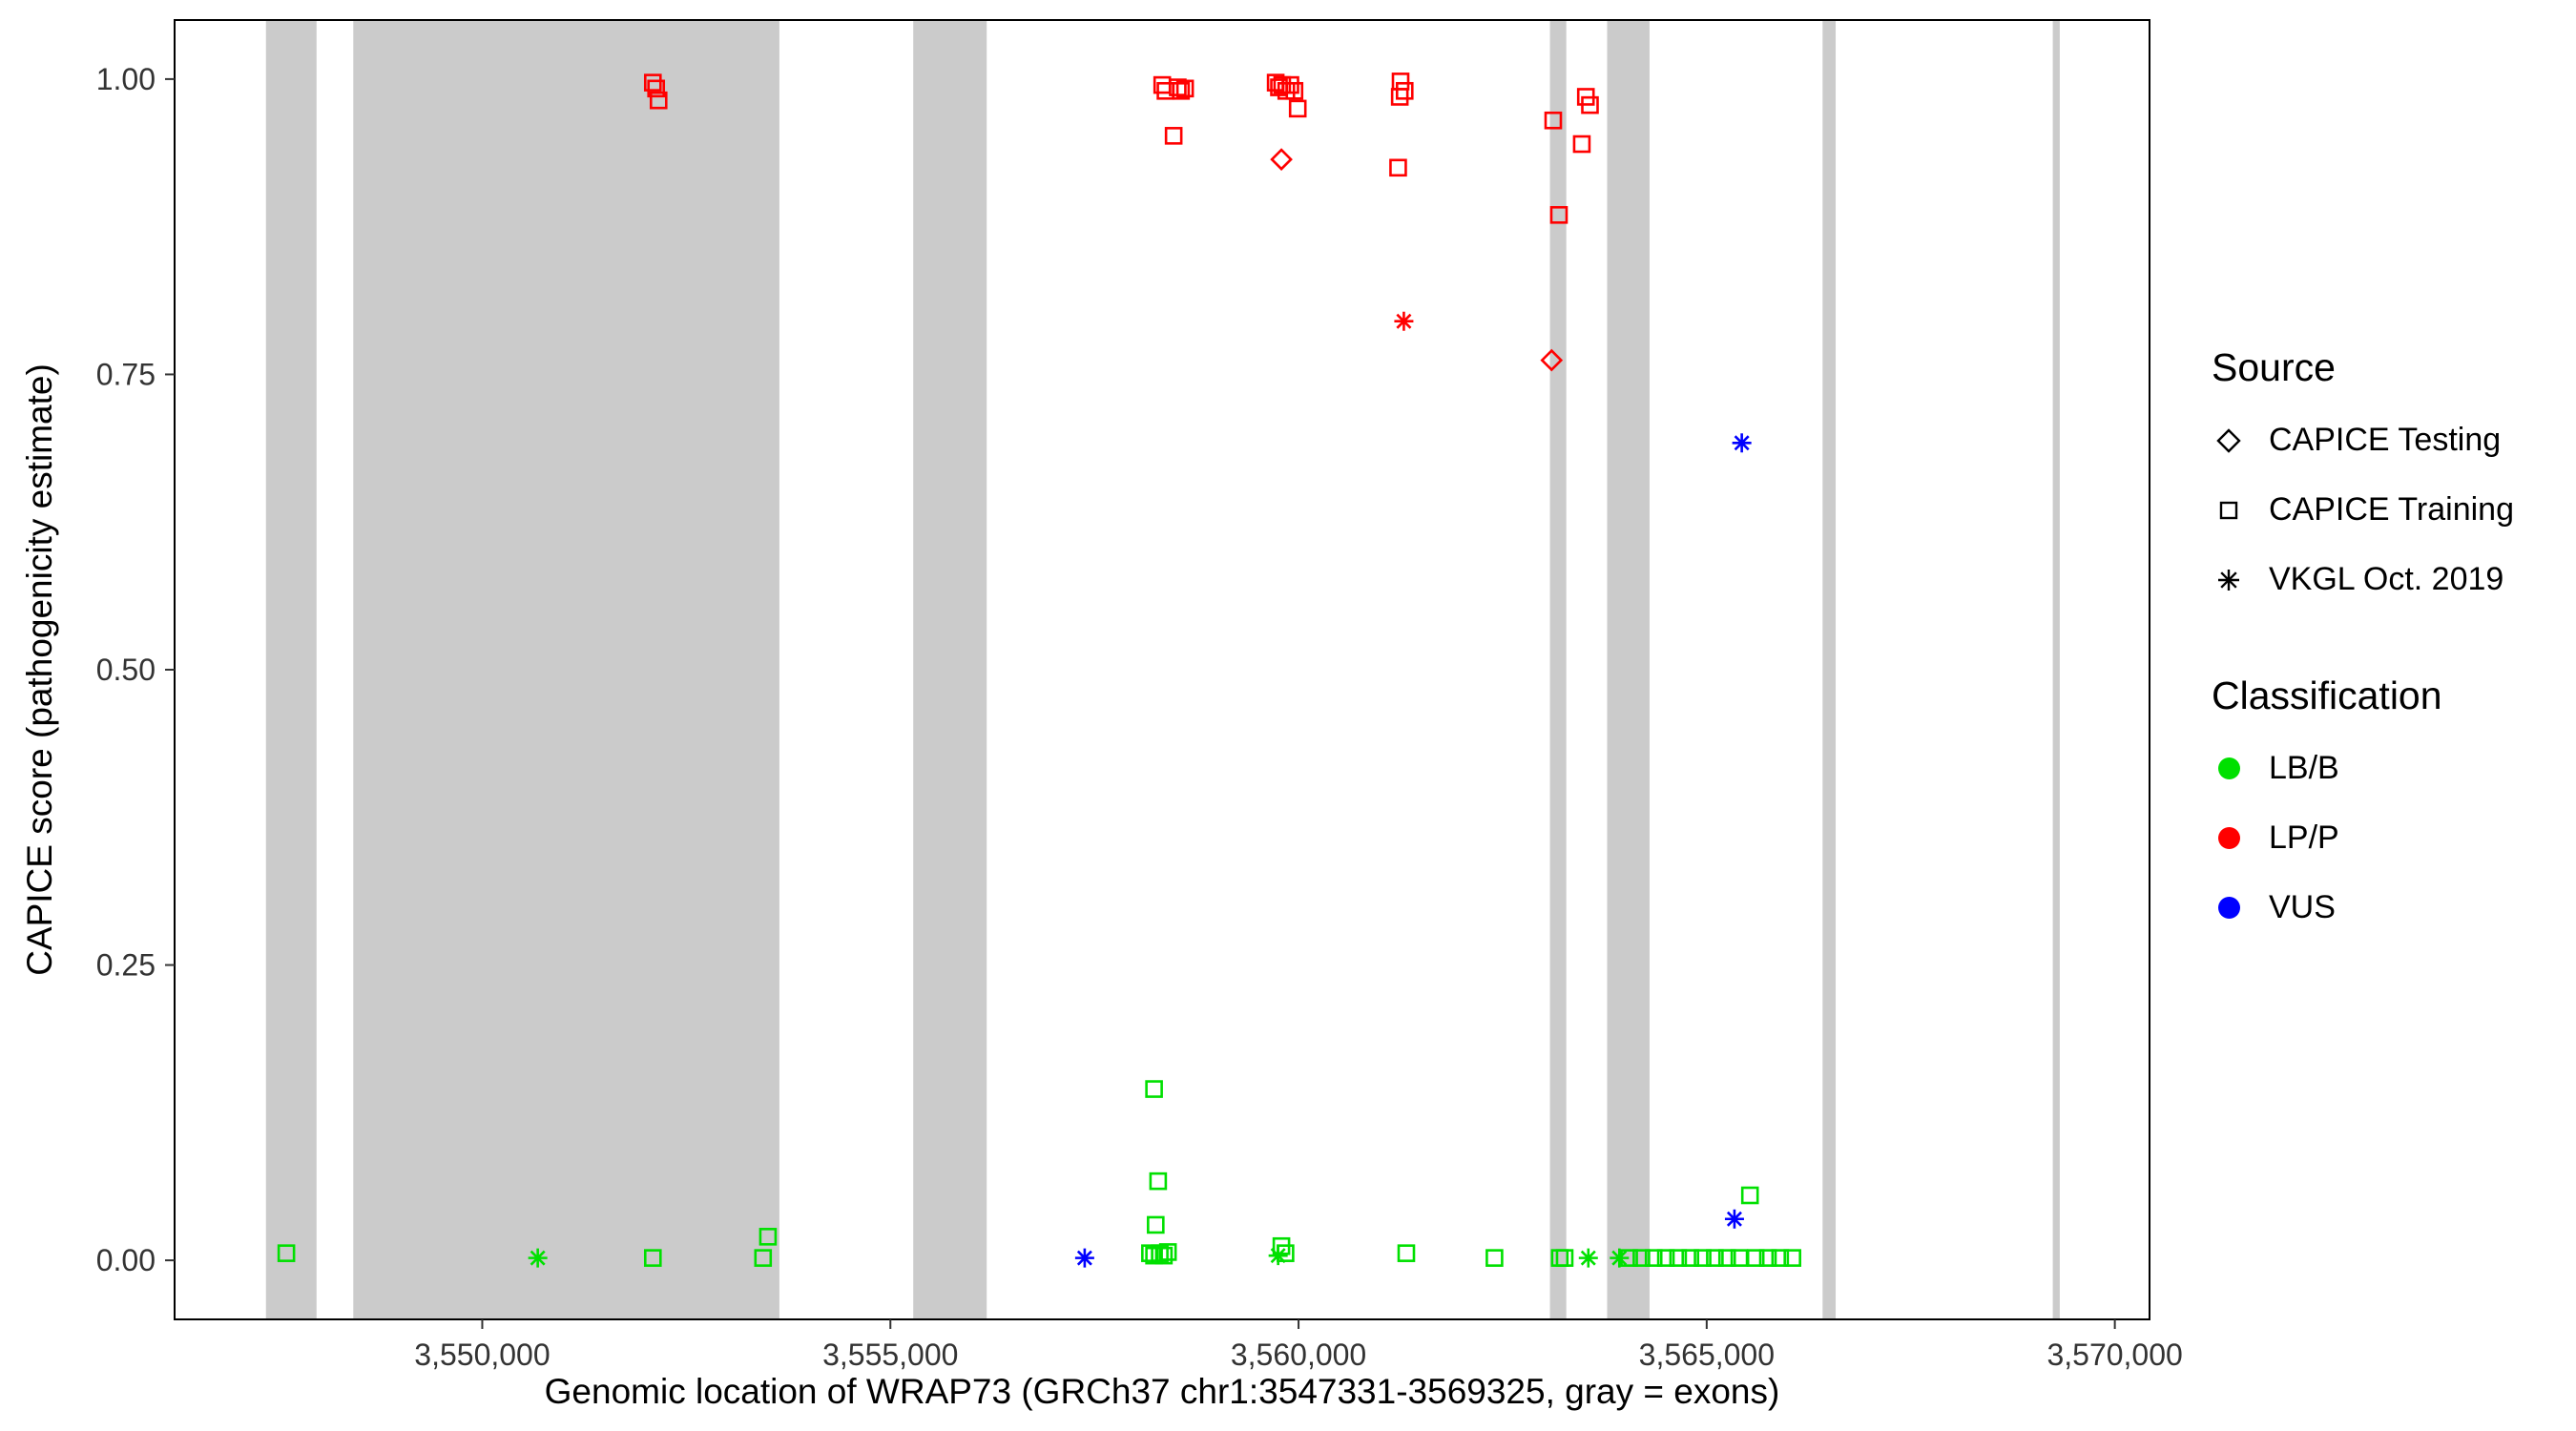 This screenshot has height=1431, width=2576. What do you see at coordinates (126, 374) in the screenshot?
I see `y-tick-label: 0.75` at bounding box center [126, 374].